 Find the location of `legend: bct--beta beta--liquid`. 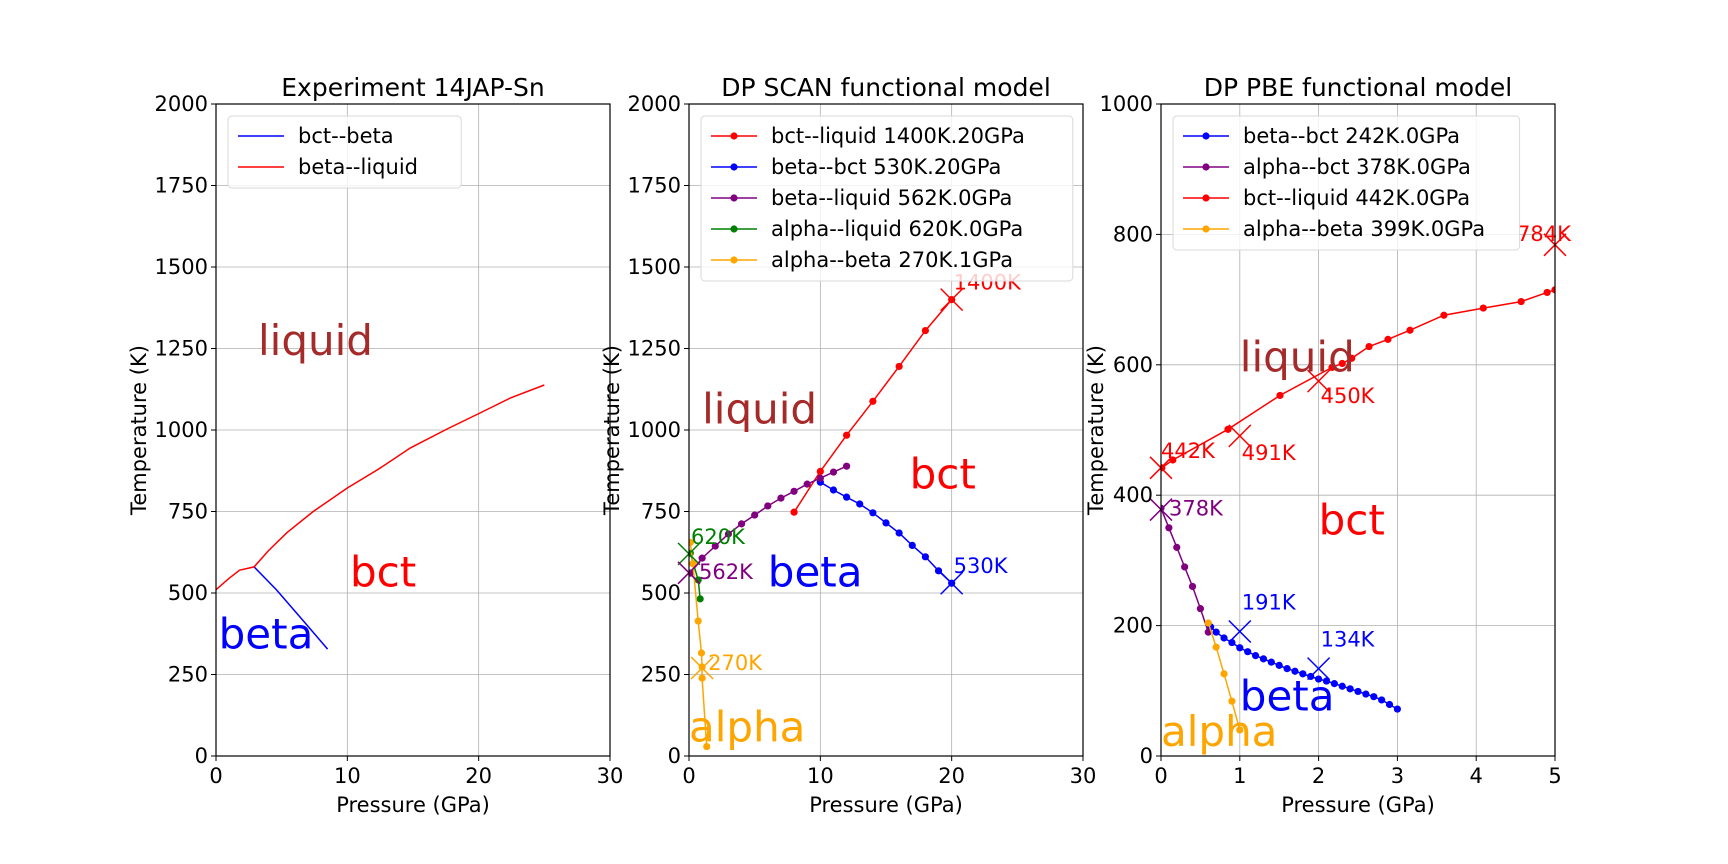

legend: bct--beta beta--liquid is located at coordinates (344, 152).